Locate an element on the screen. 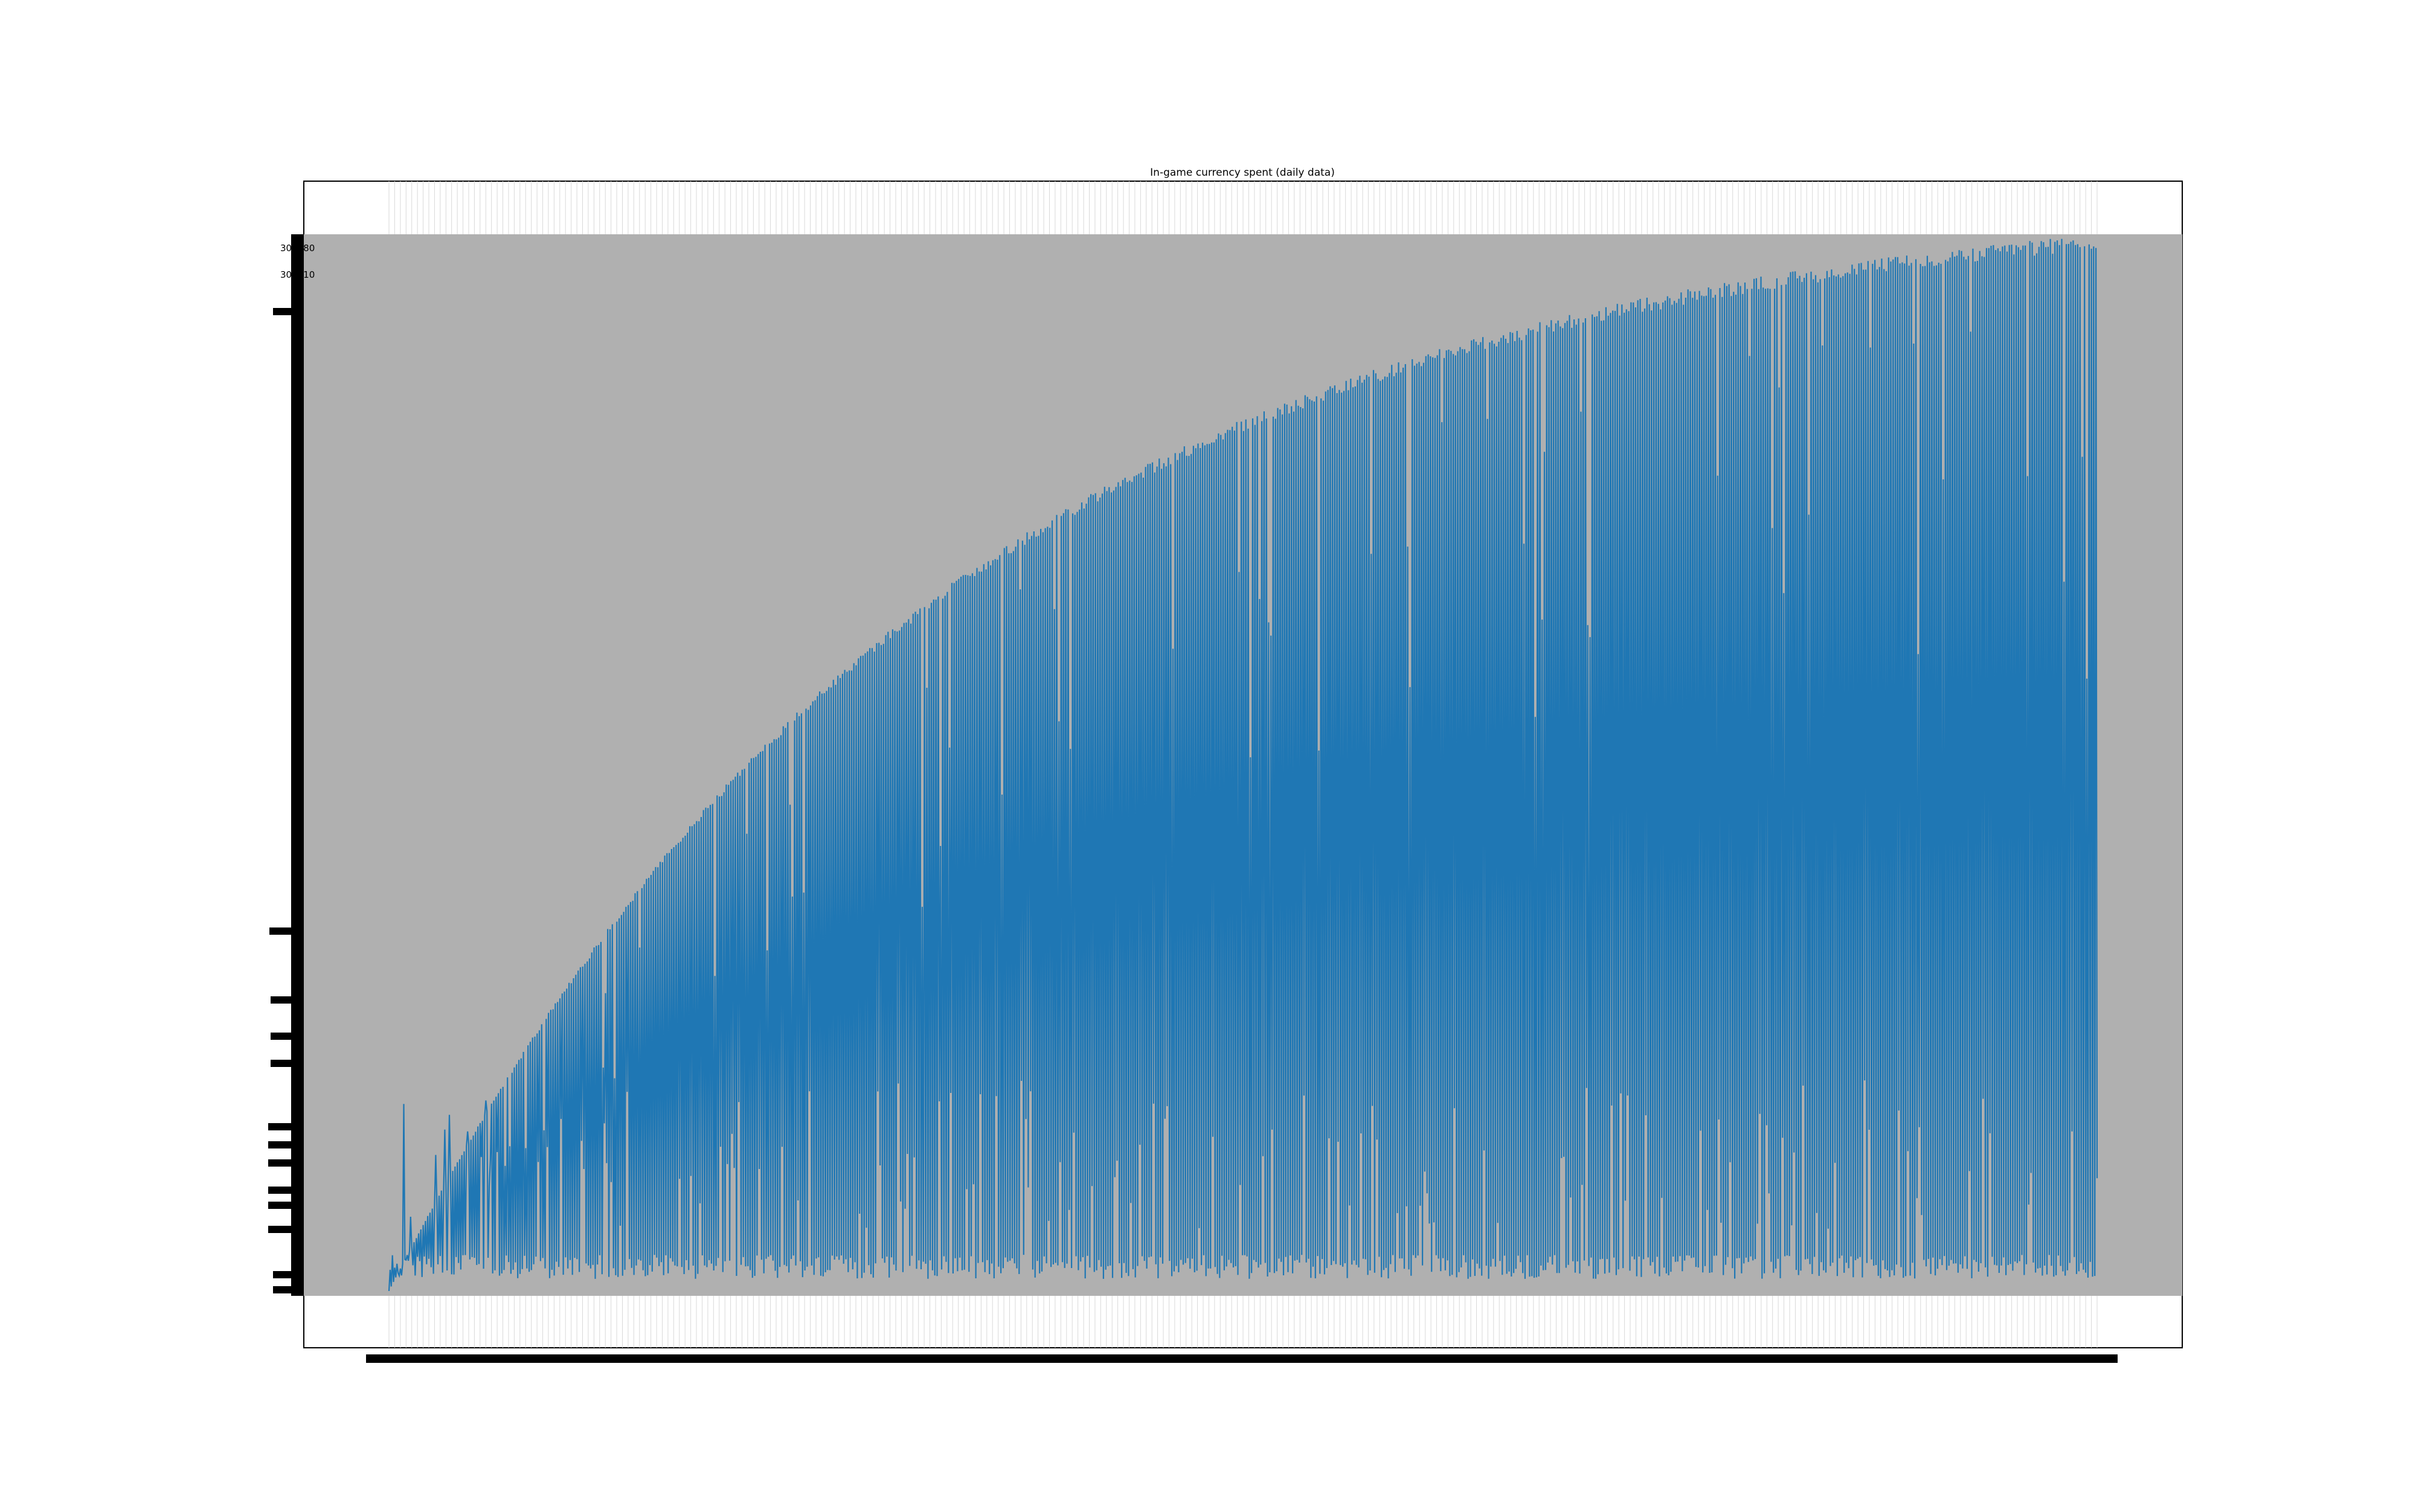 The image size is (2416, 1512). x-tick-labels is located at coordinates (1242, 1358).